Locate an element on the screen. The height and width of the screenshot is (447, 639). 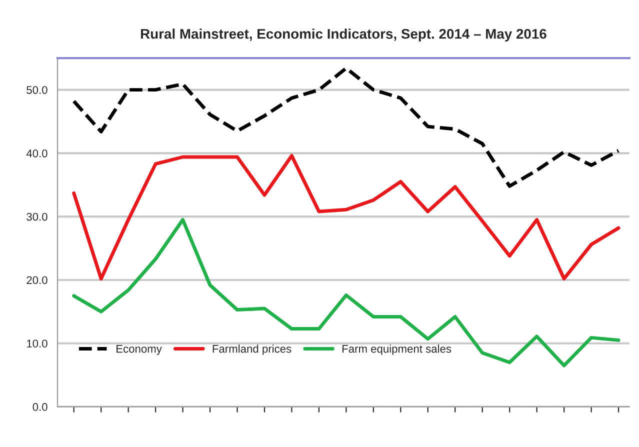
y-tick-label: 40.0 is located at coordinates (37, 153).